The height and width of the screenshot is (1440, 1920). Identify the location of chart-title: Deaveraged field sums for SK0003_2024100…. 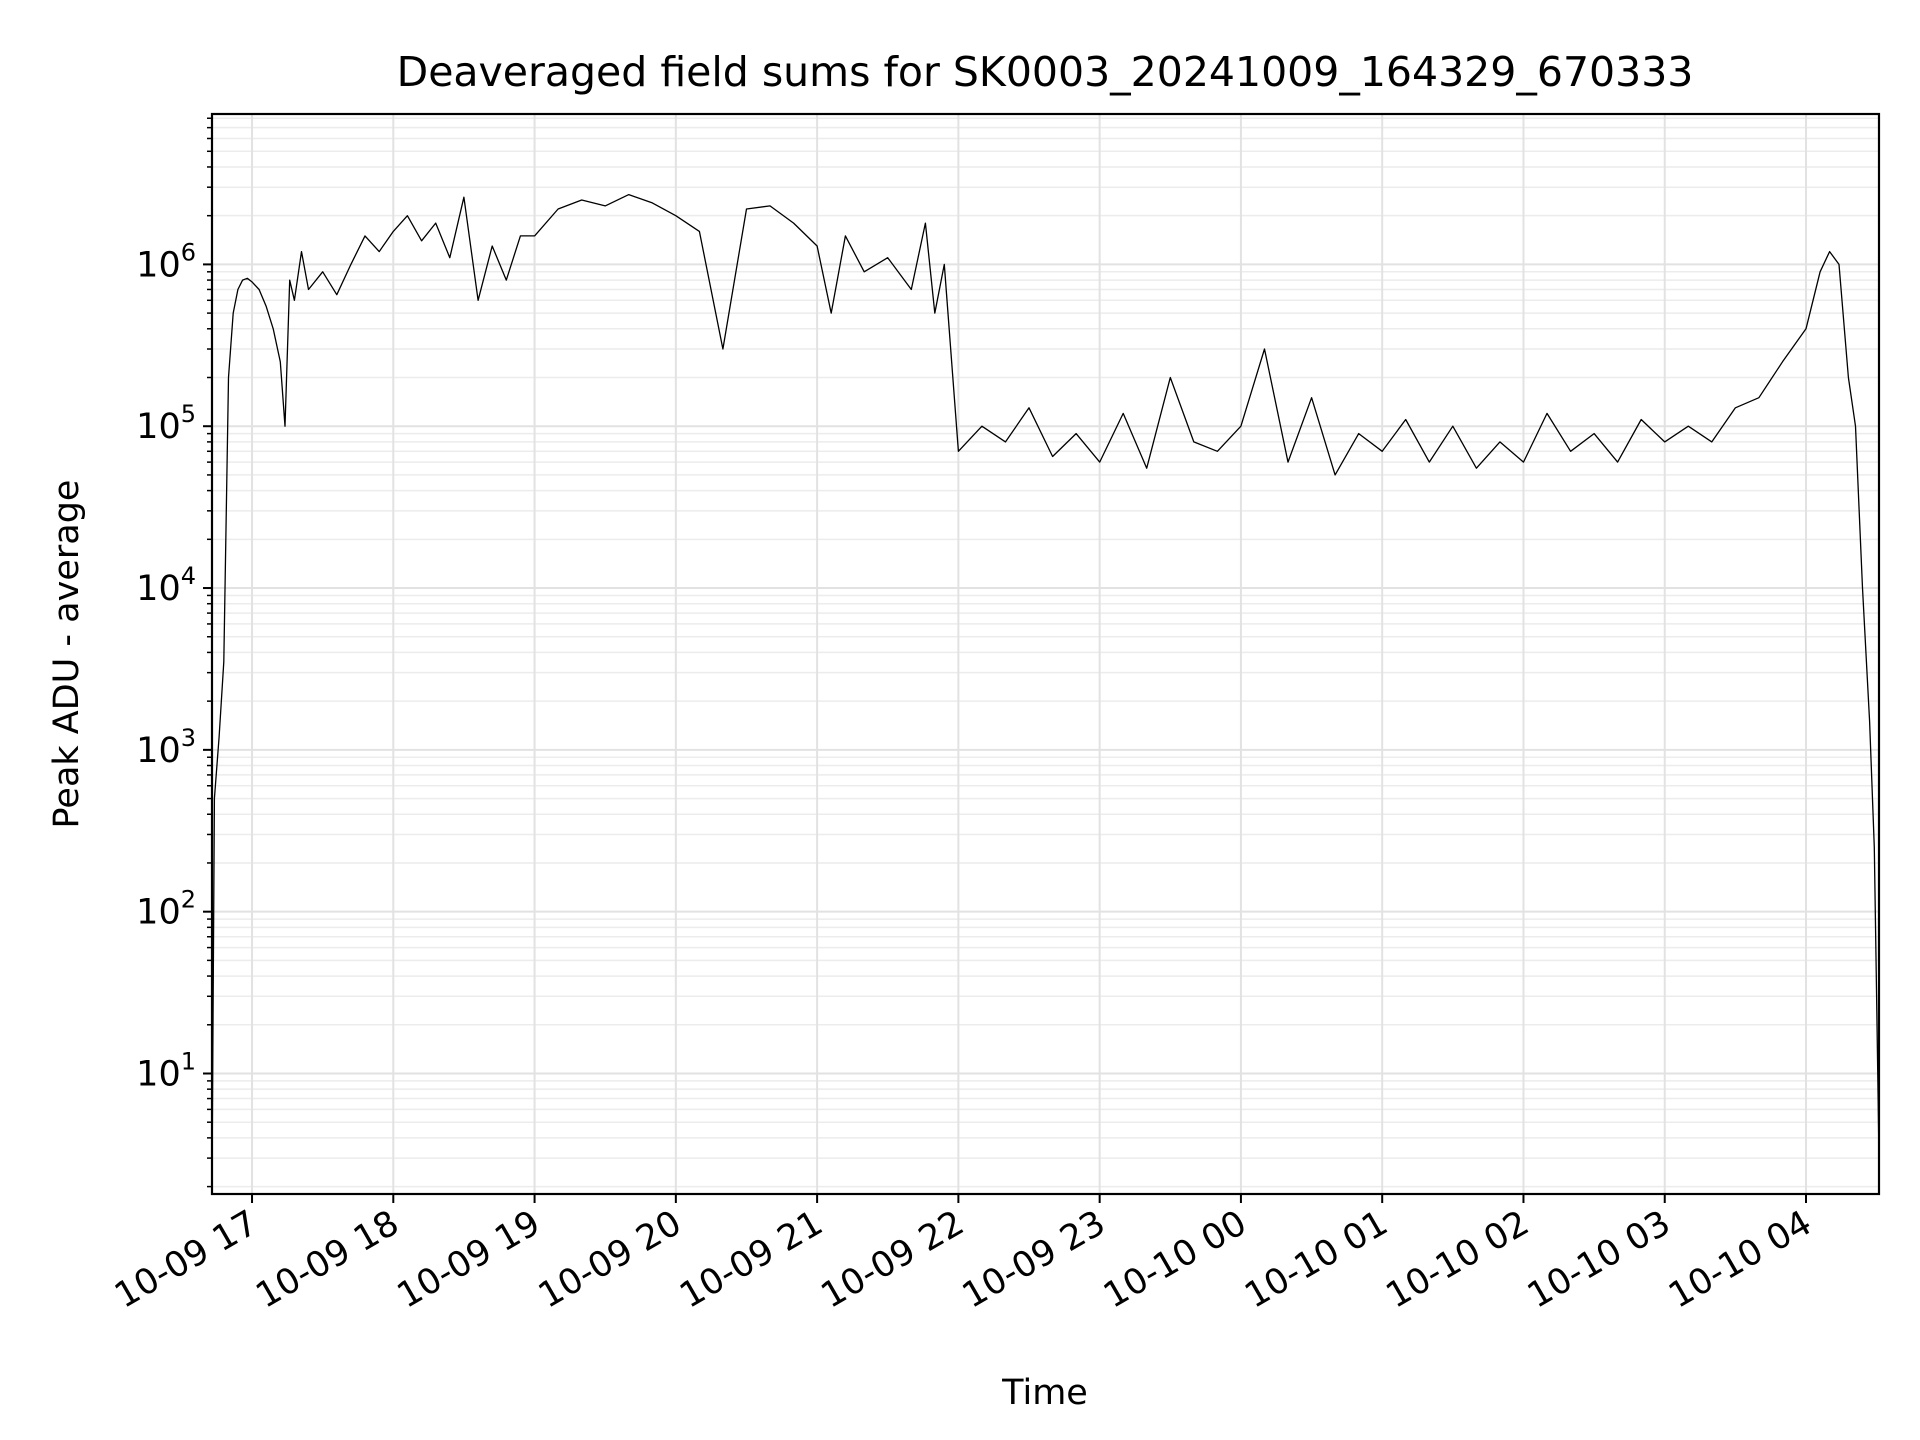
(1045, 72).